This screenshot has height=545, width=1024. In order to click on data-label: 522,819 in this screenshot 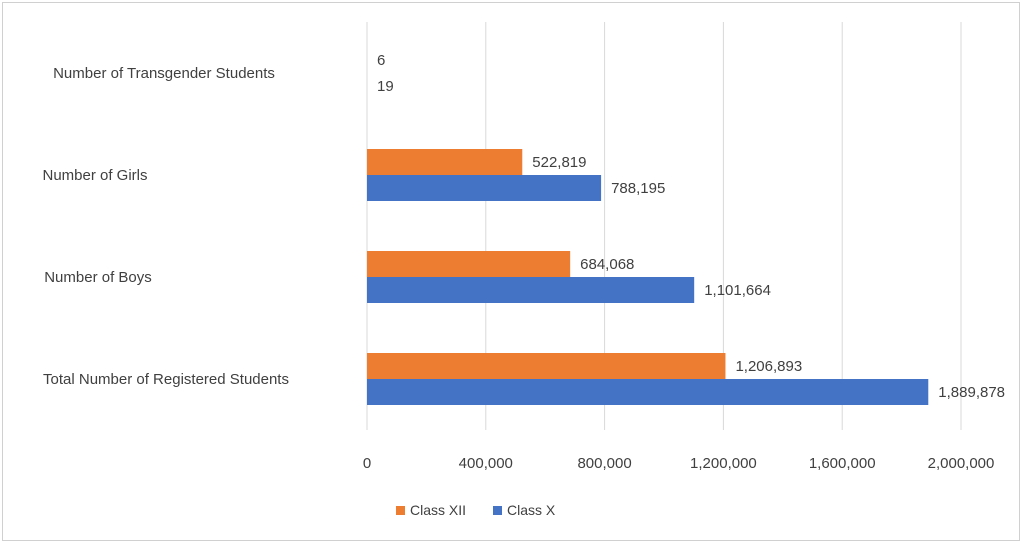, I will do `click(559, 162)`.